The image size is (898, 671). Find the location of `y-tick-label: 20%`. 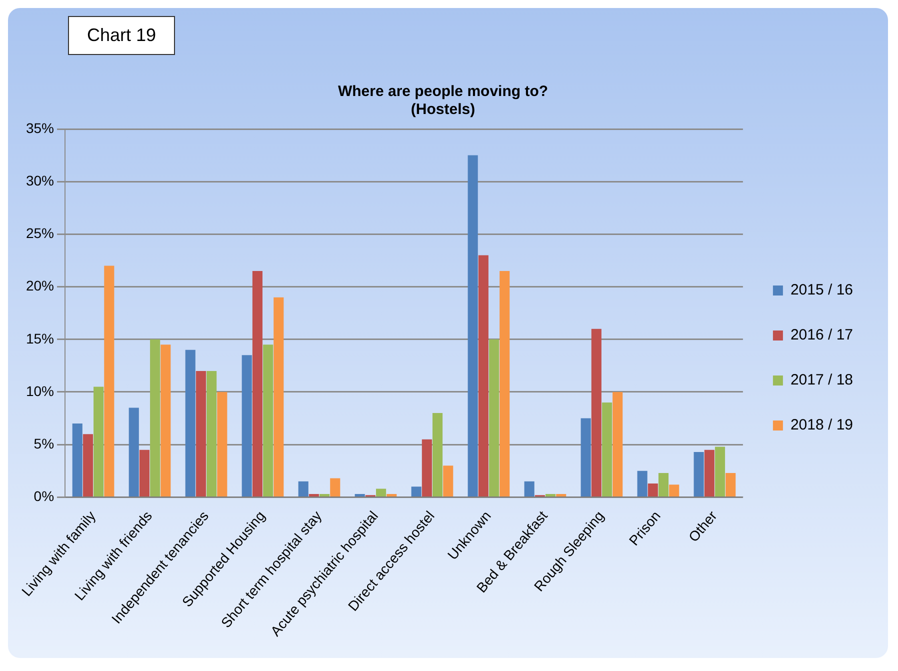

y-tick-label: 20% is located at coordinates (40, 286).